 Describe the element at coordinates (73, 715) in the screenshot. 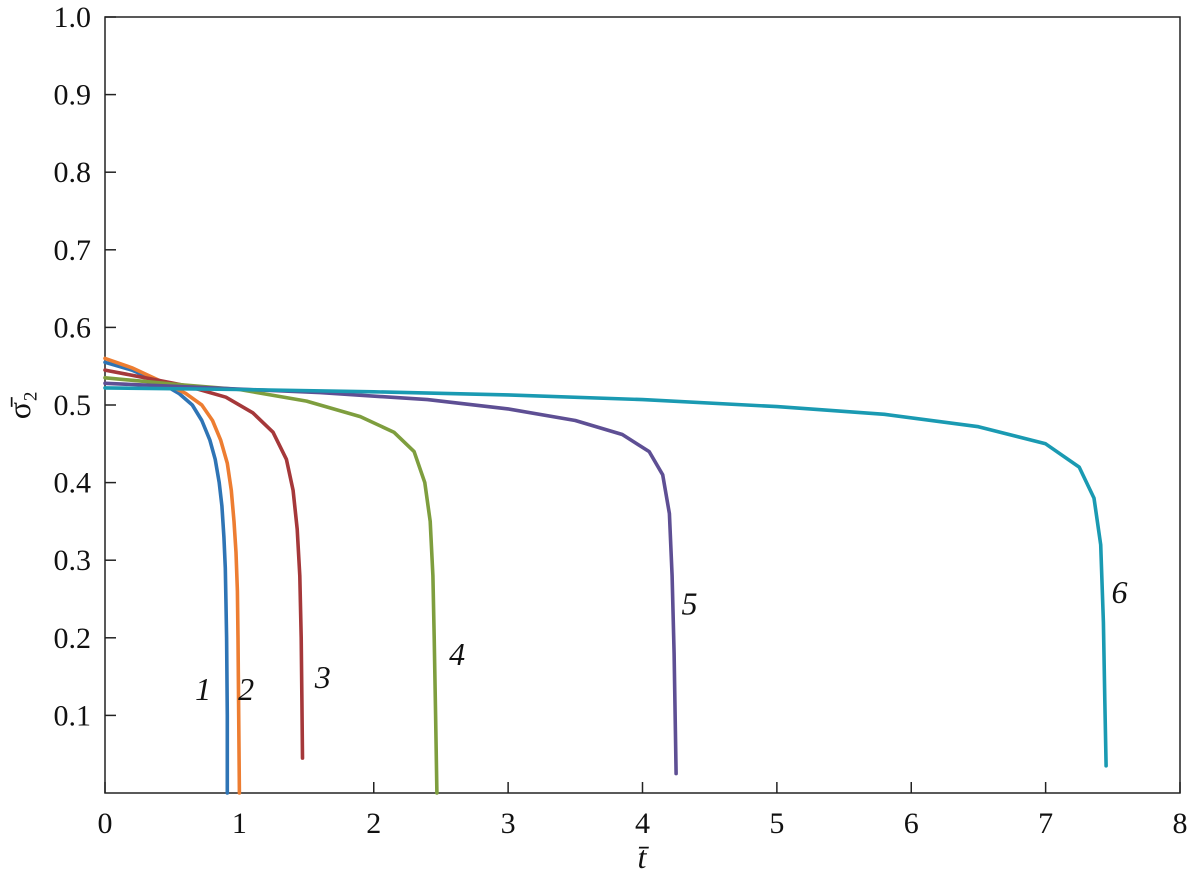

I see `y-tick-label: 0.1` at that location.